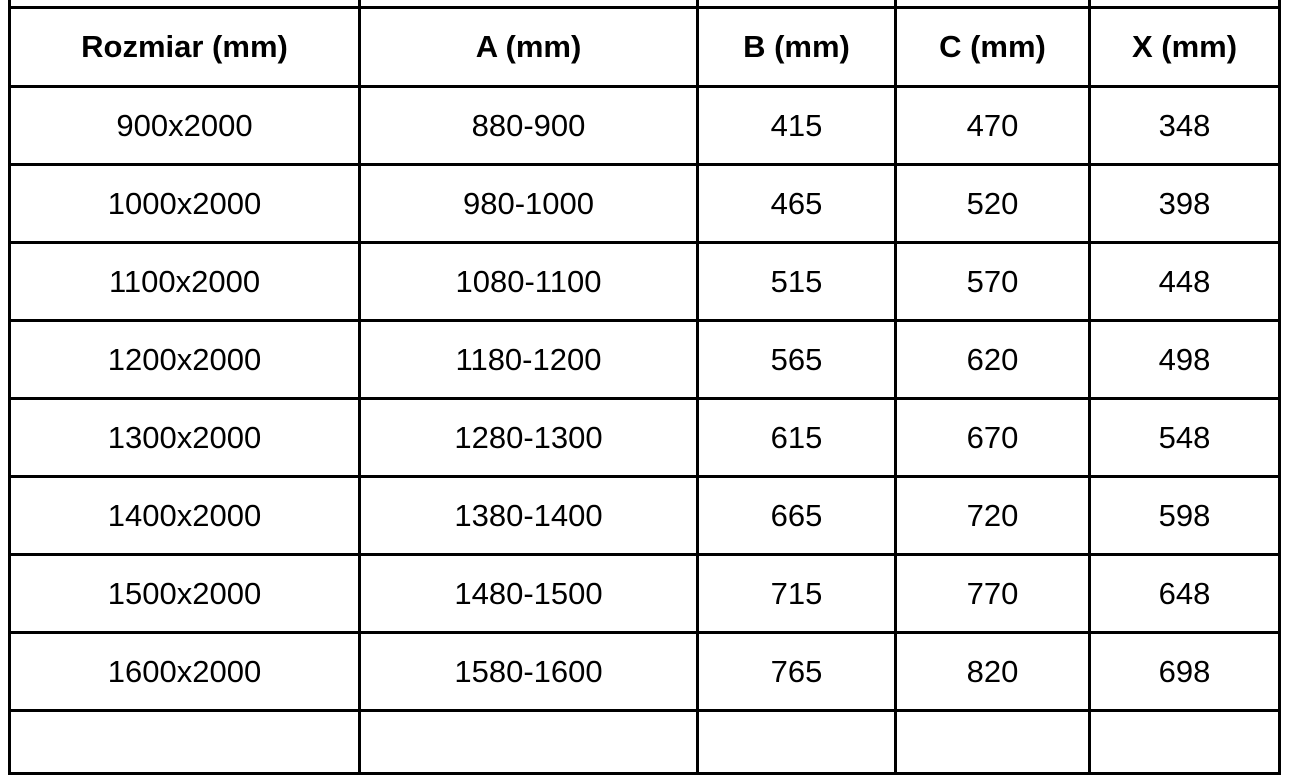 The width and height of the screenshot is (1297, 775). What do you see at coordinates (992, 203) in the screenshot?
I see `cell-c: 520` at bounding box center [992, 203].